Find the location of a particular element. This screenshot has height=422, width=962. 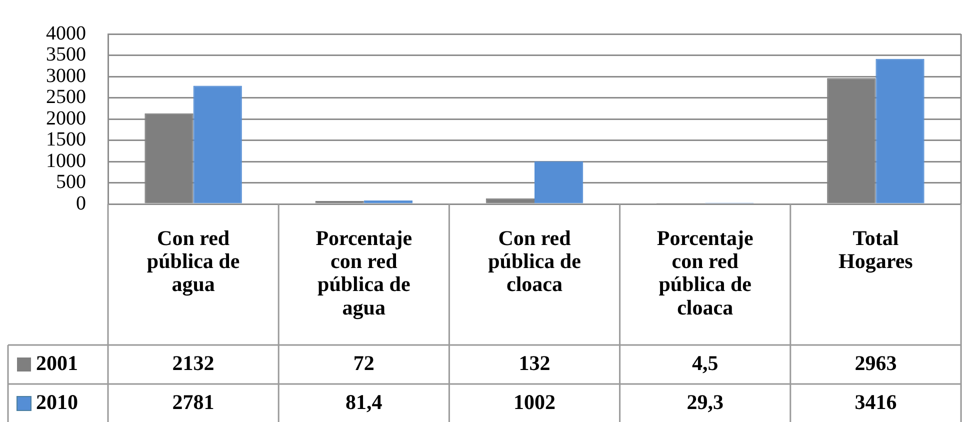

y-tick-label: 1000 is located at coordinates (66, 161).